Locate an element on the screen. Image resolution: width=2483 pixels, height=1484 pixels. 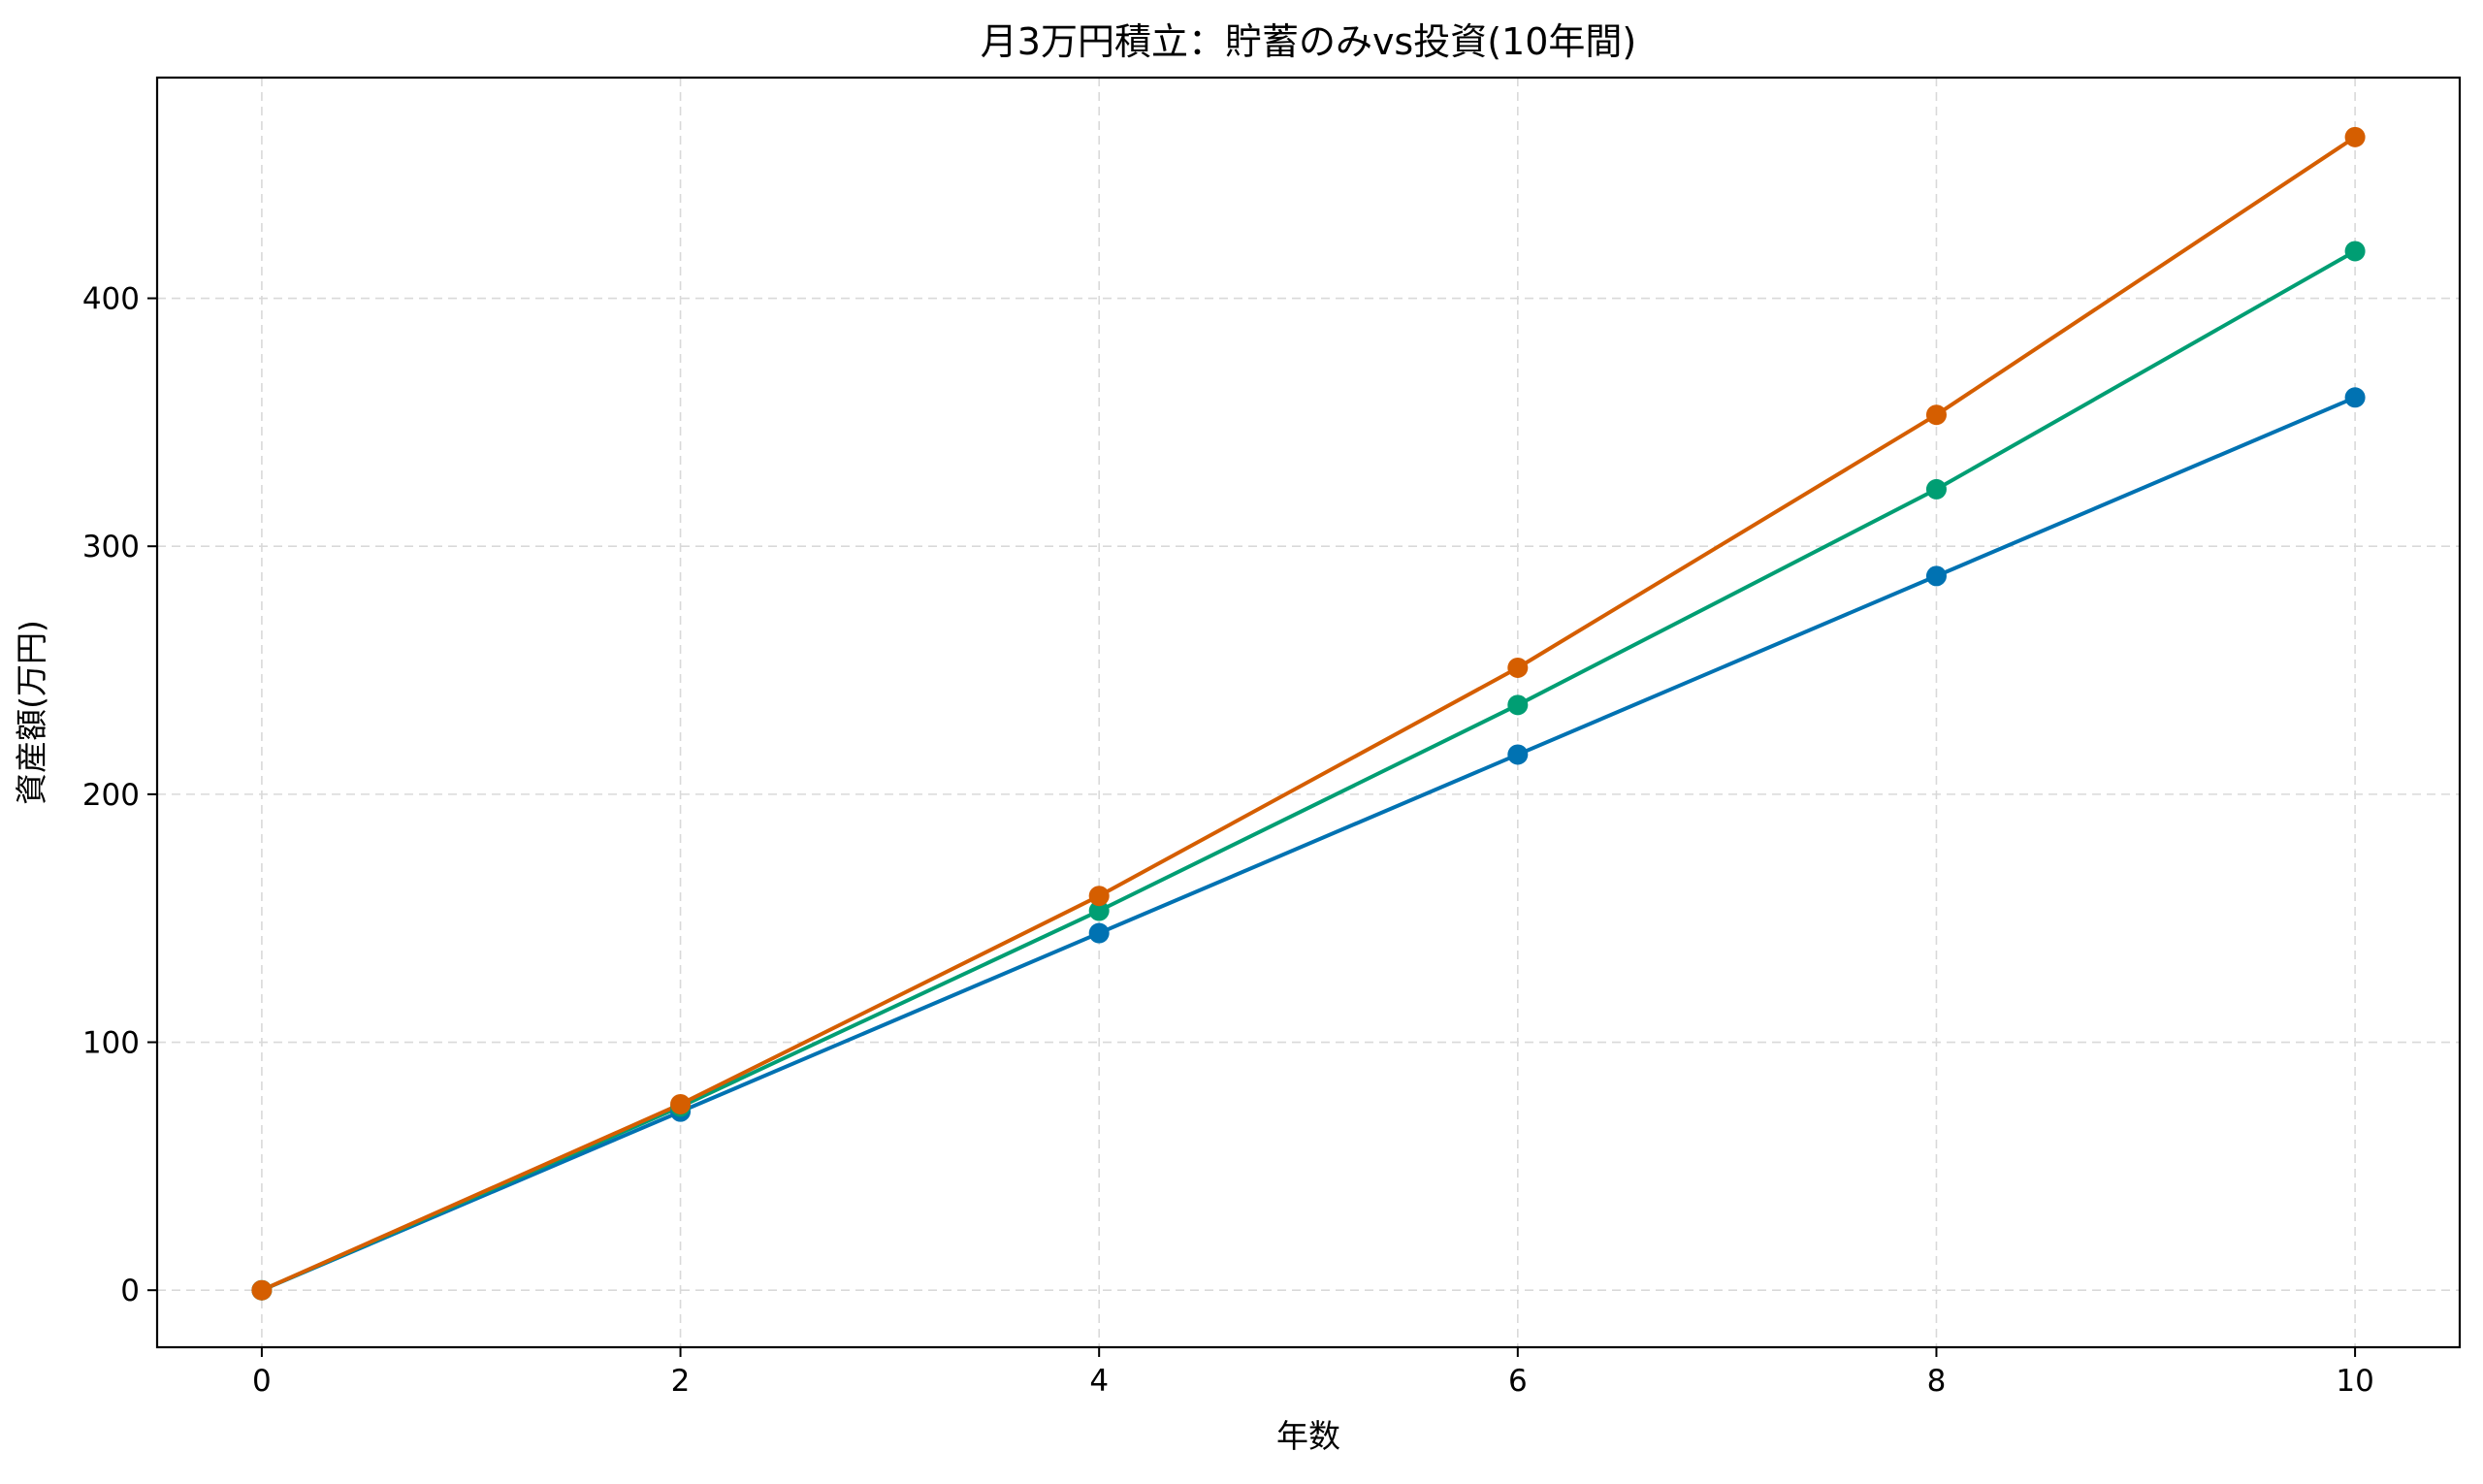
x-axis-ticks: 0 2 4 6 8 10 is located at coordinates (1313, 1373).